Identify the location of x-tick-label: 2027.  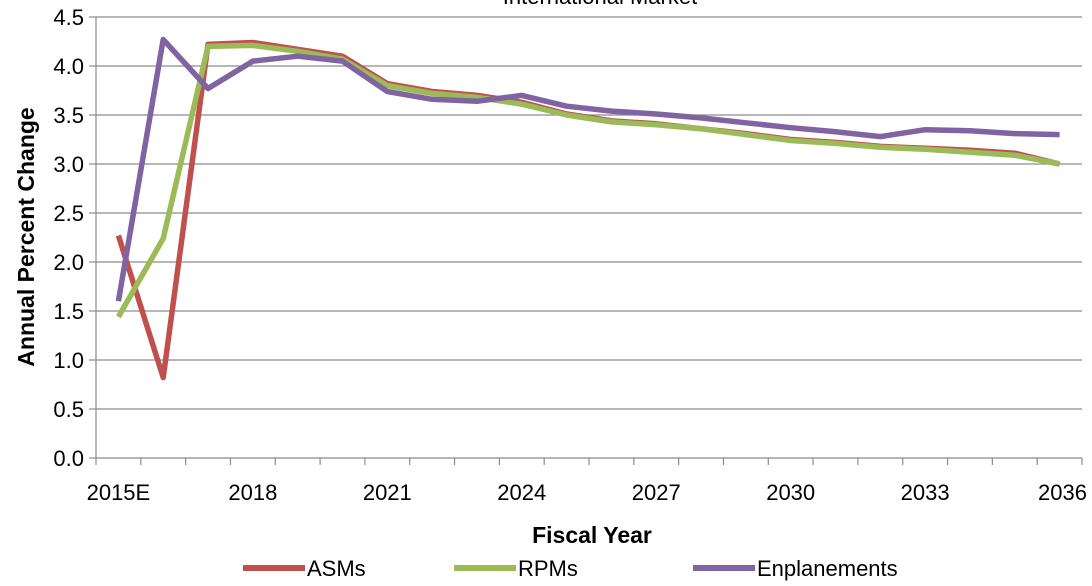
(656, 492).